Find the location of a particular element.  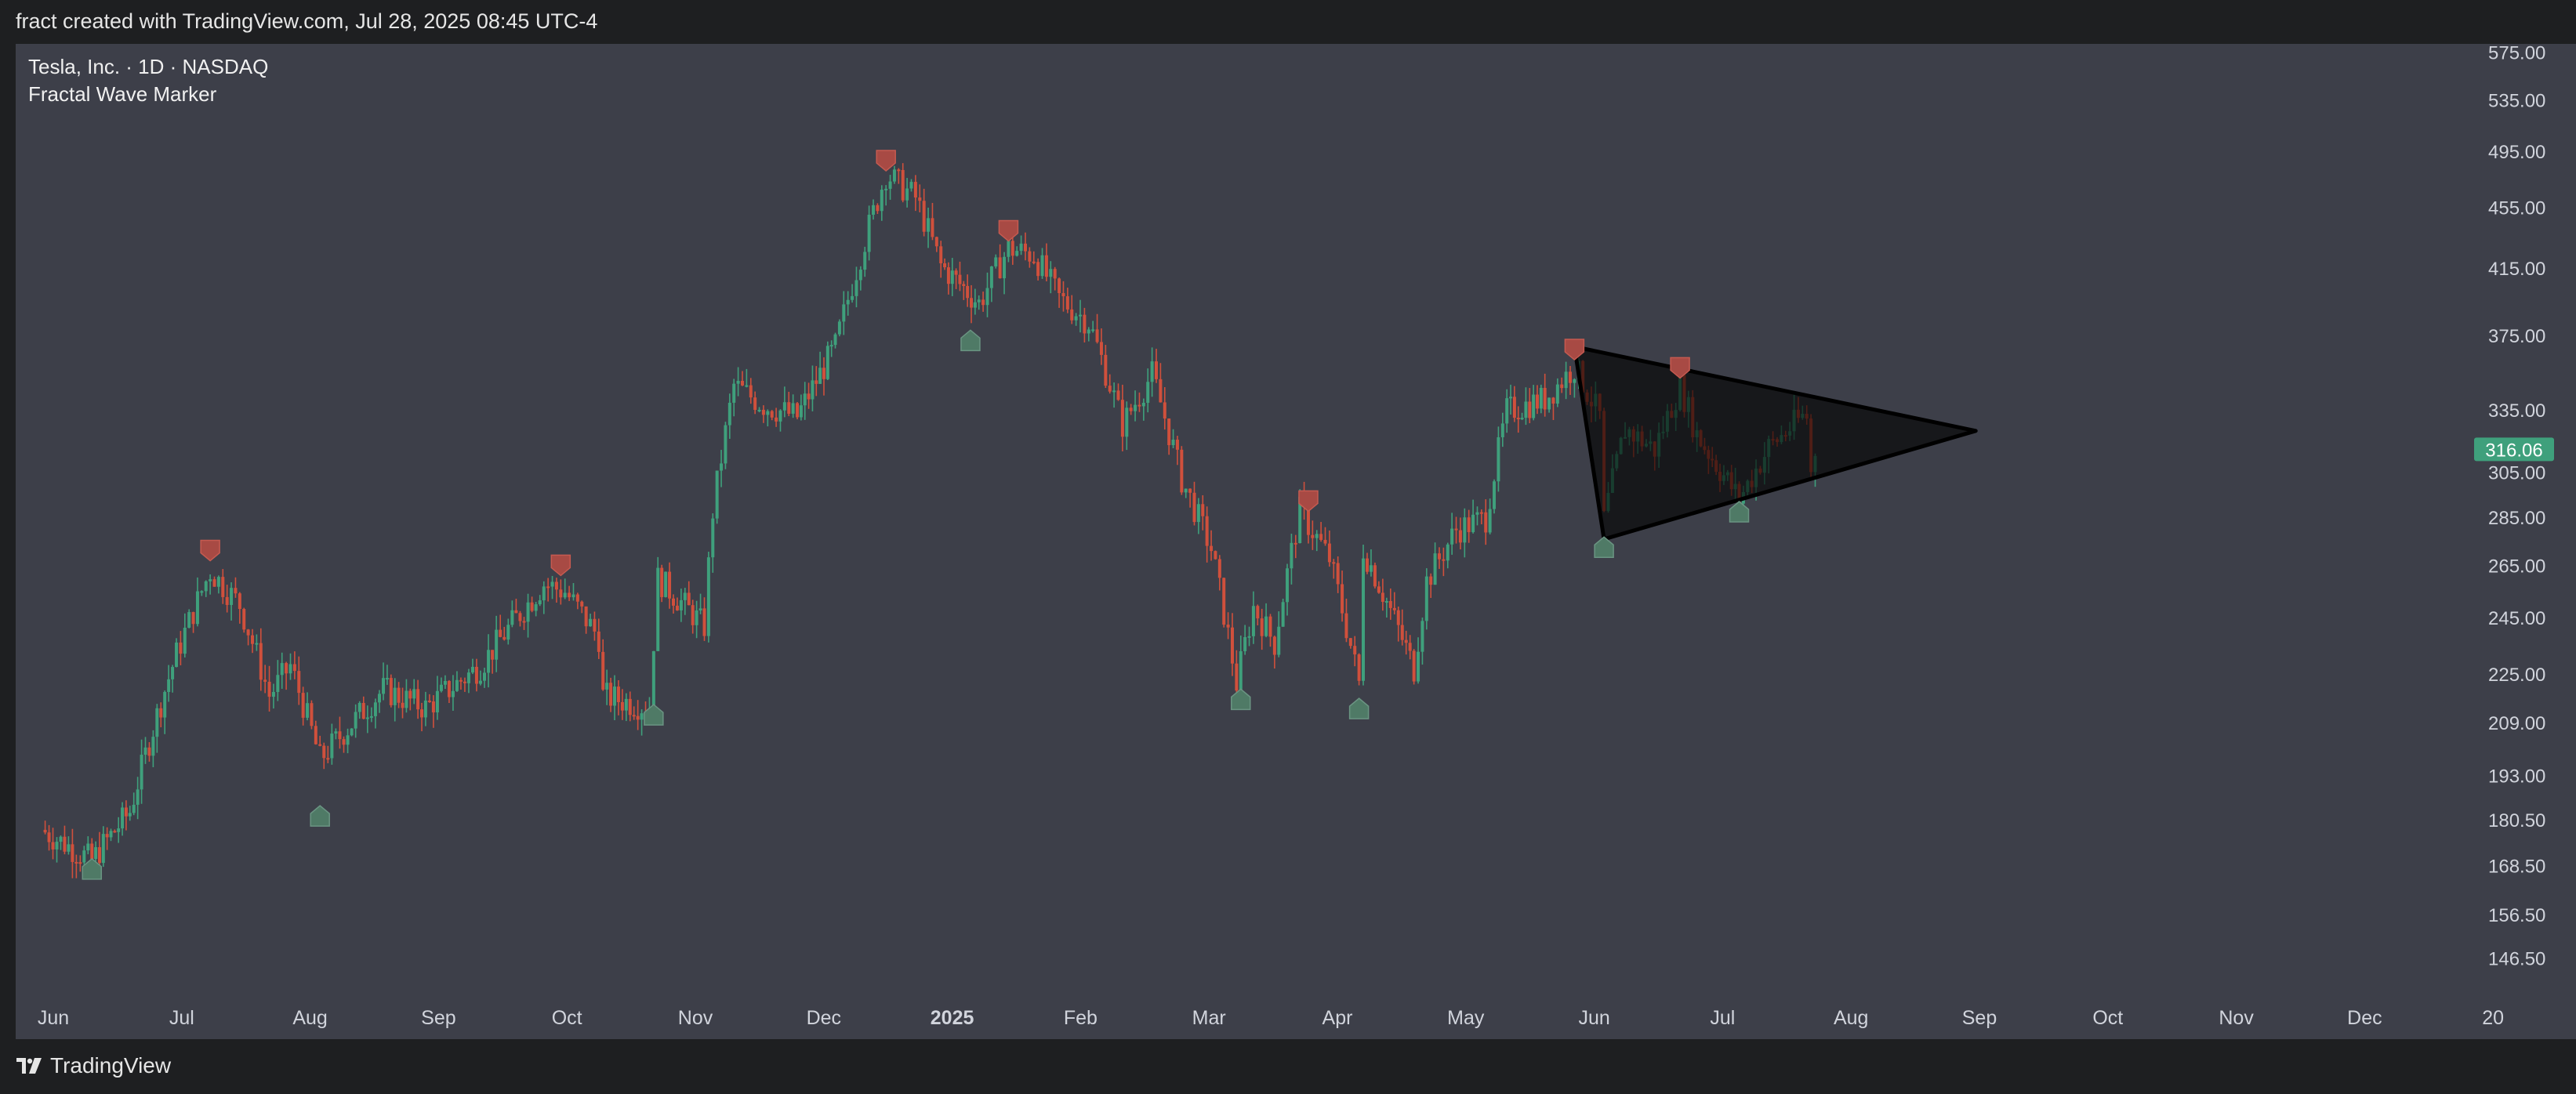

indicator-label: Fractal Wave Marker is located at coordinates (123, 94).